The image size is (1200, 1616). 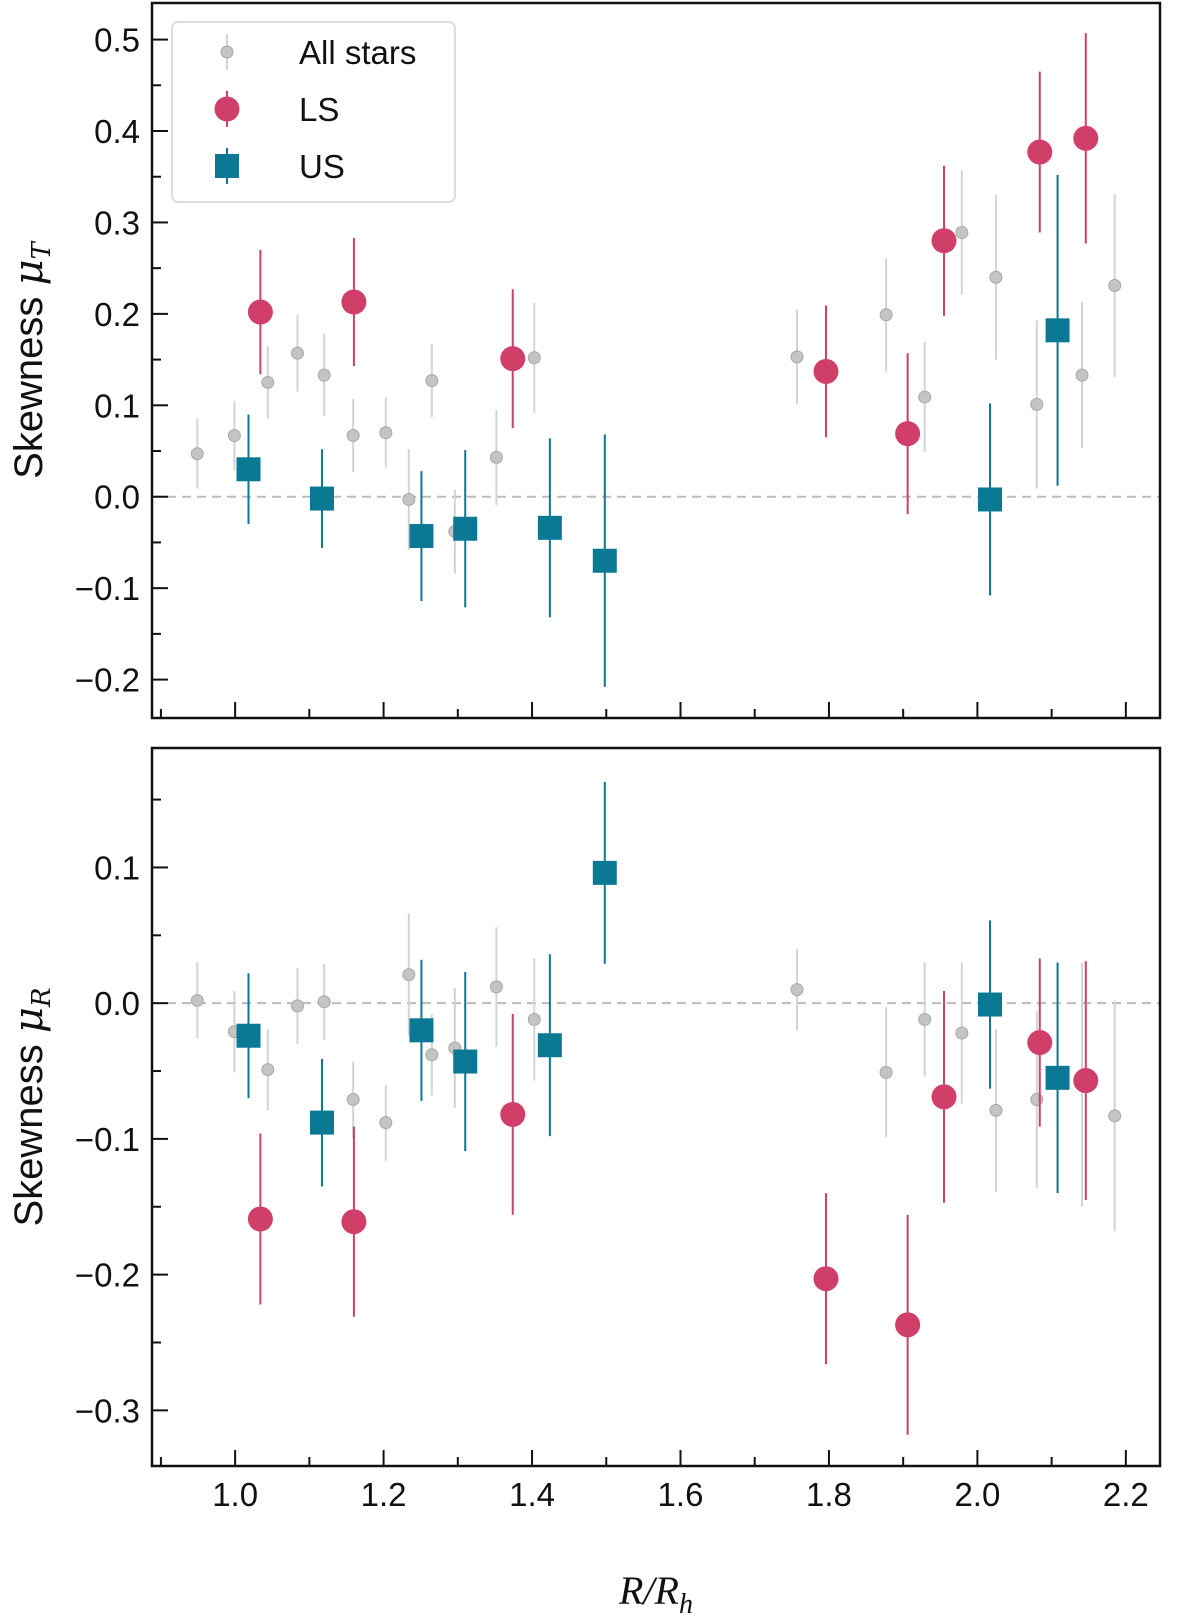 I want to click on x-tick-label: 1.6, so click(x=681, y=1494).